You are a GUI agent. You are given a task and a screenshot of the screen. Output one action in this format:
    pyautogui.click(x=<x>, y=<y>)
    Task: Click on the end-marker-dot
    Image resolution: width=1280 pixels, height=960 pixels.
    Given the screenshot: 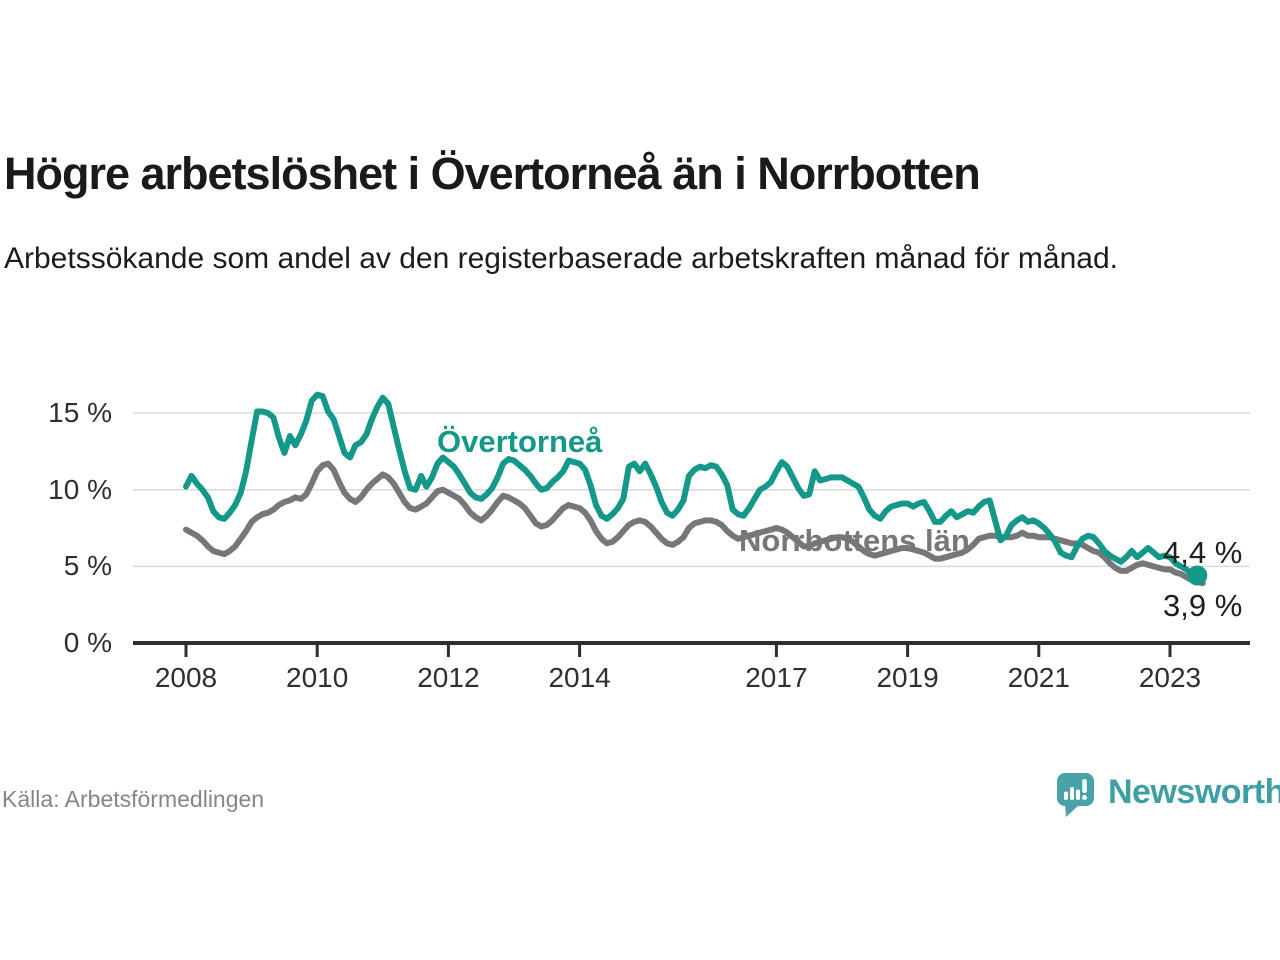 What is the action you would take?
    pyautogui.click(x=1197, y=575)
    